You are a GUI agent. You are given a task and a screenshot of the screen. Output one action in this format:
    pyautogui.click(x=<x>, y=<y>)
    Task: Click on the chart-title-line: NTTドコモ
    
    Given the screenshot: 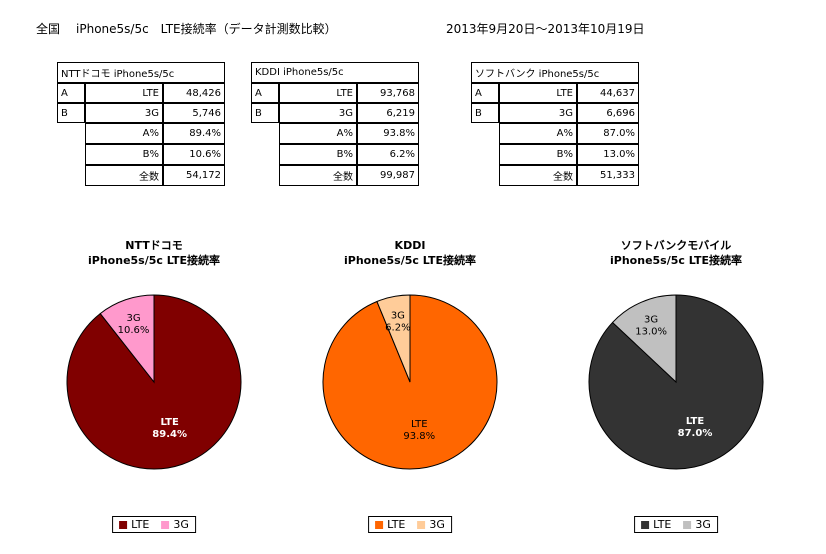 What is the action you would take?
    pyautogui.click(x=154, y=245)
    